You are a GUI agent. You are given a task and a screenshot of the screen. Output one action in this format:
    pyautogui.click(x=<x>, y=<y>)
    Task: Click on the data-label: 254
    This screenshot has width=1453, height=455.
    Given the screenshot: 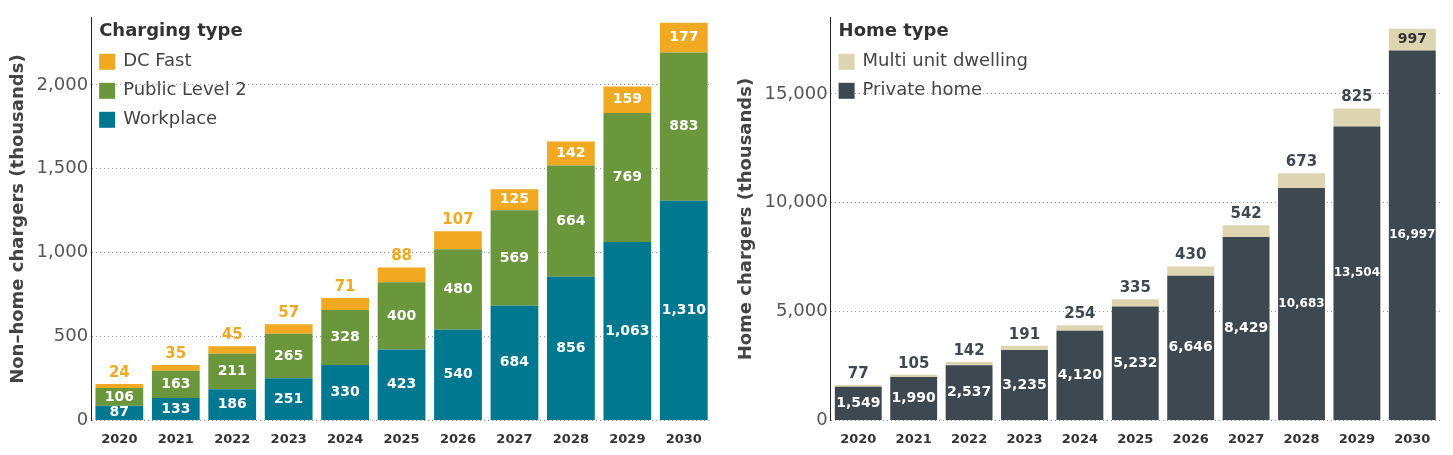 What is the action you would take?
    pyautogui.click(x=1080, y=313)
    